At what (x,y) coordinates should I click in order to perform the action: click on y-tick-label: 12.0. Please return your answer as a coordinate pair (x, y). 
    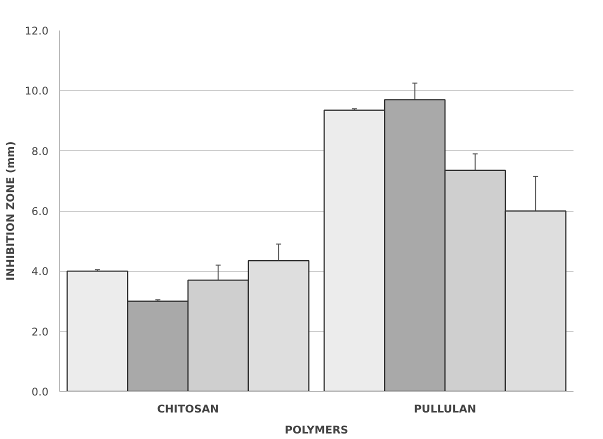
    Looking at the image, I should click on (36, 31).